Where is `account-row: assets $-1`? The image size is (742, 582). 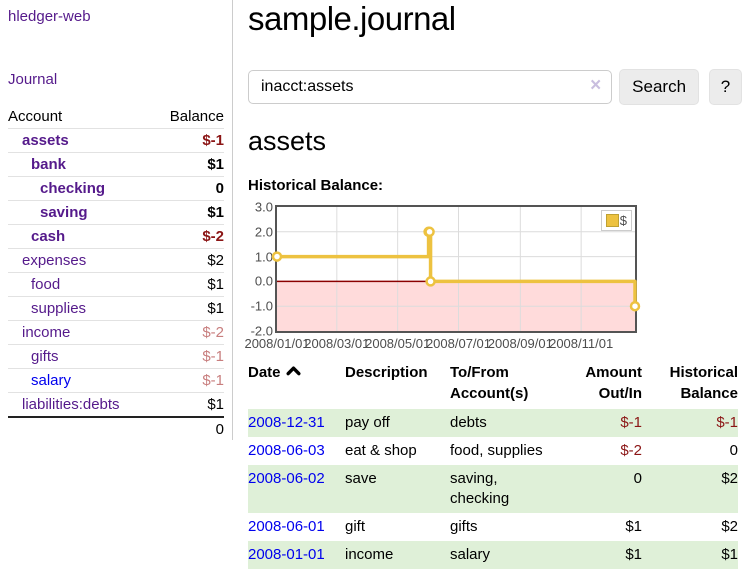 account-row: assets $-1 is located at coordinates (116, 141).